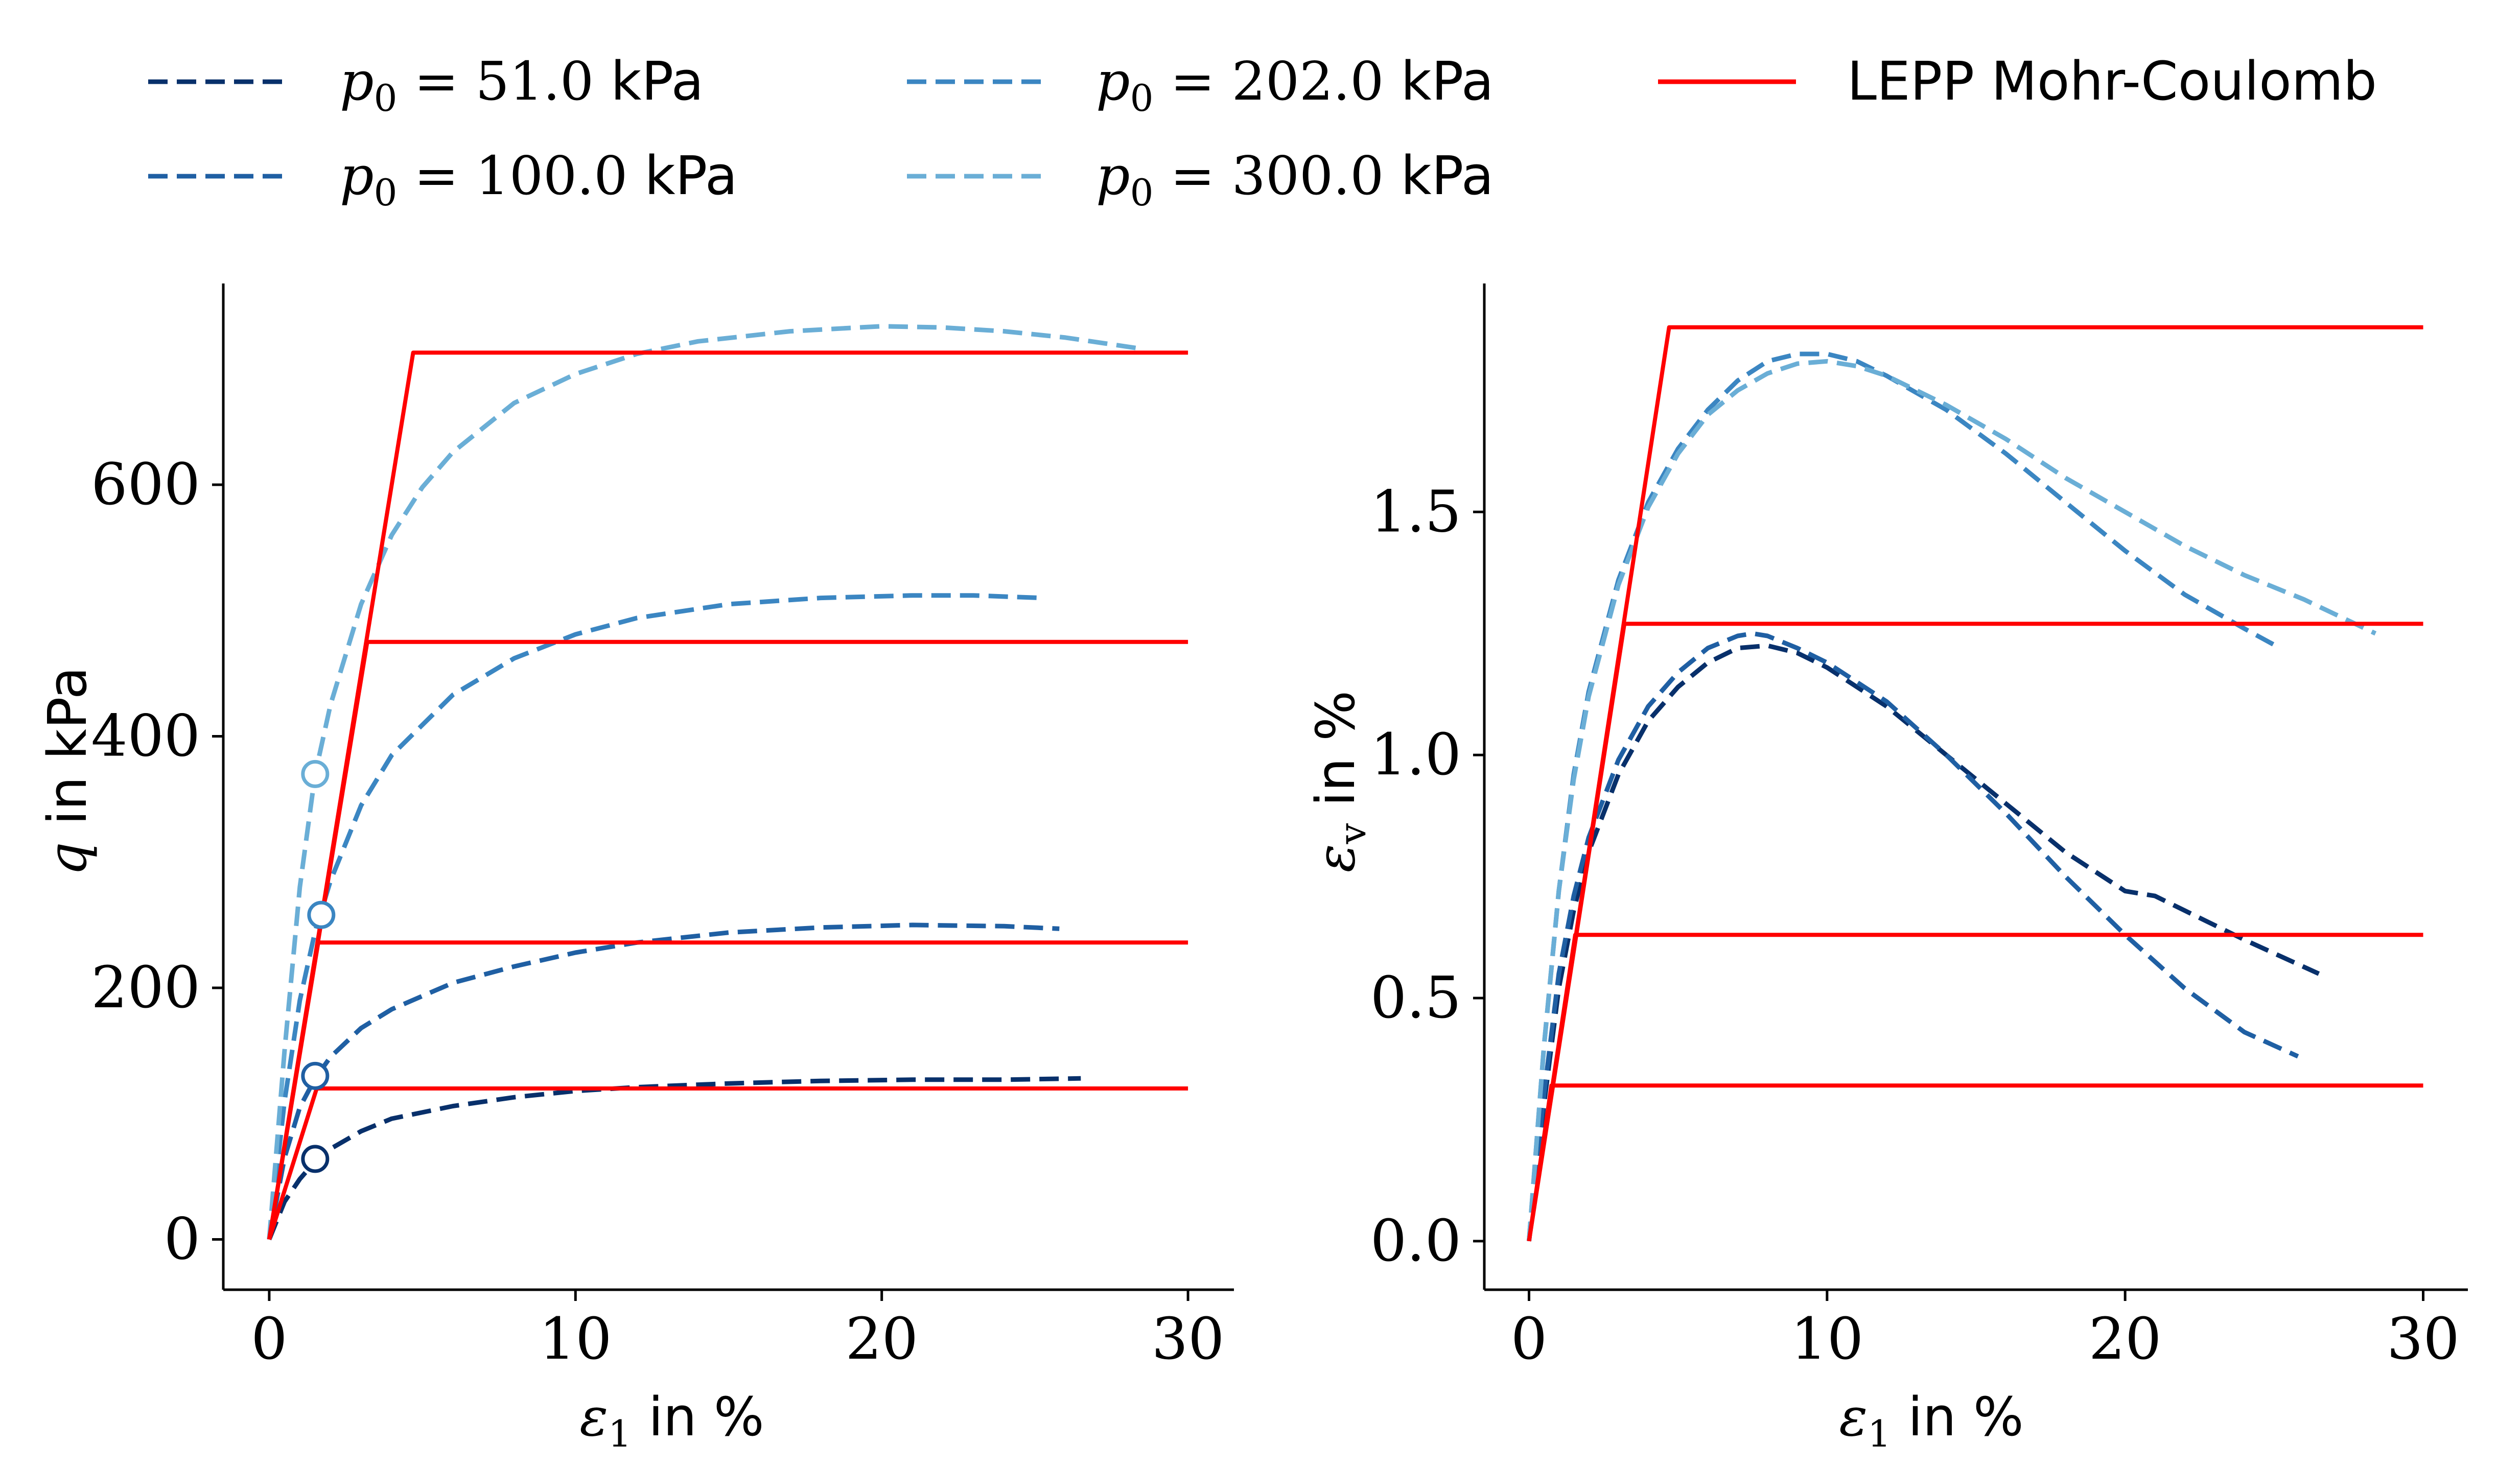  What do you see at coordinates (1295, 85) in the screenshot?
I see `legend-text-p202: p0 = 202.0 kPa` at bounding box center [1295, 85].